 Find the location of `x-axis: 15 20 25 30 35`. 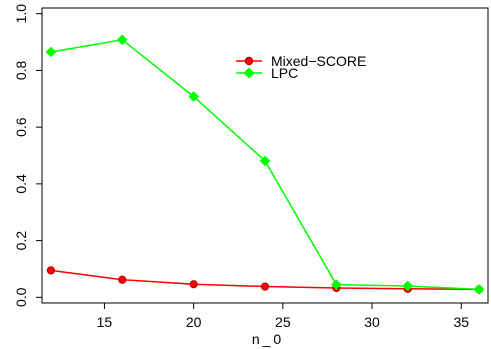

x-axis: 15 20 25 30 35 is located at coordinates (283, 316).